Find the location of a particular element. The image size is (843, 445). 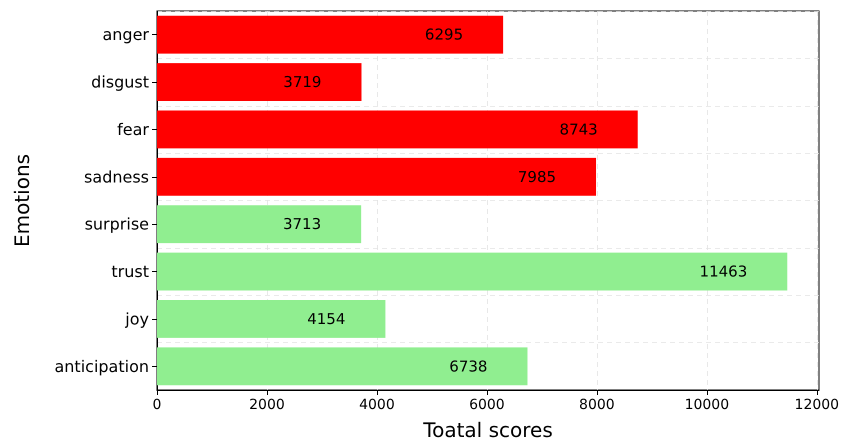

x-axis-title: Toatal scores is located at coordinates (487, 430).